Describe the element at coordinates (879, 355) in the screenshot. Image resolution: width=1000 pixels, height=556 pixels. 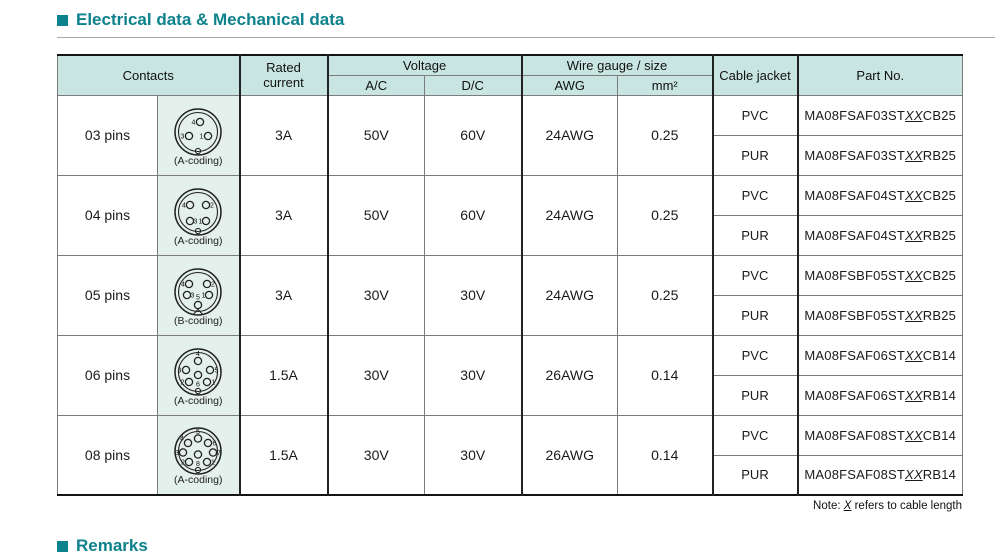
I see `part-number-cell: MA08FSAF06STXXCB14` at that location.